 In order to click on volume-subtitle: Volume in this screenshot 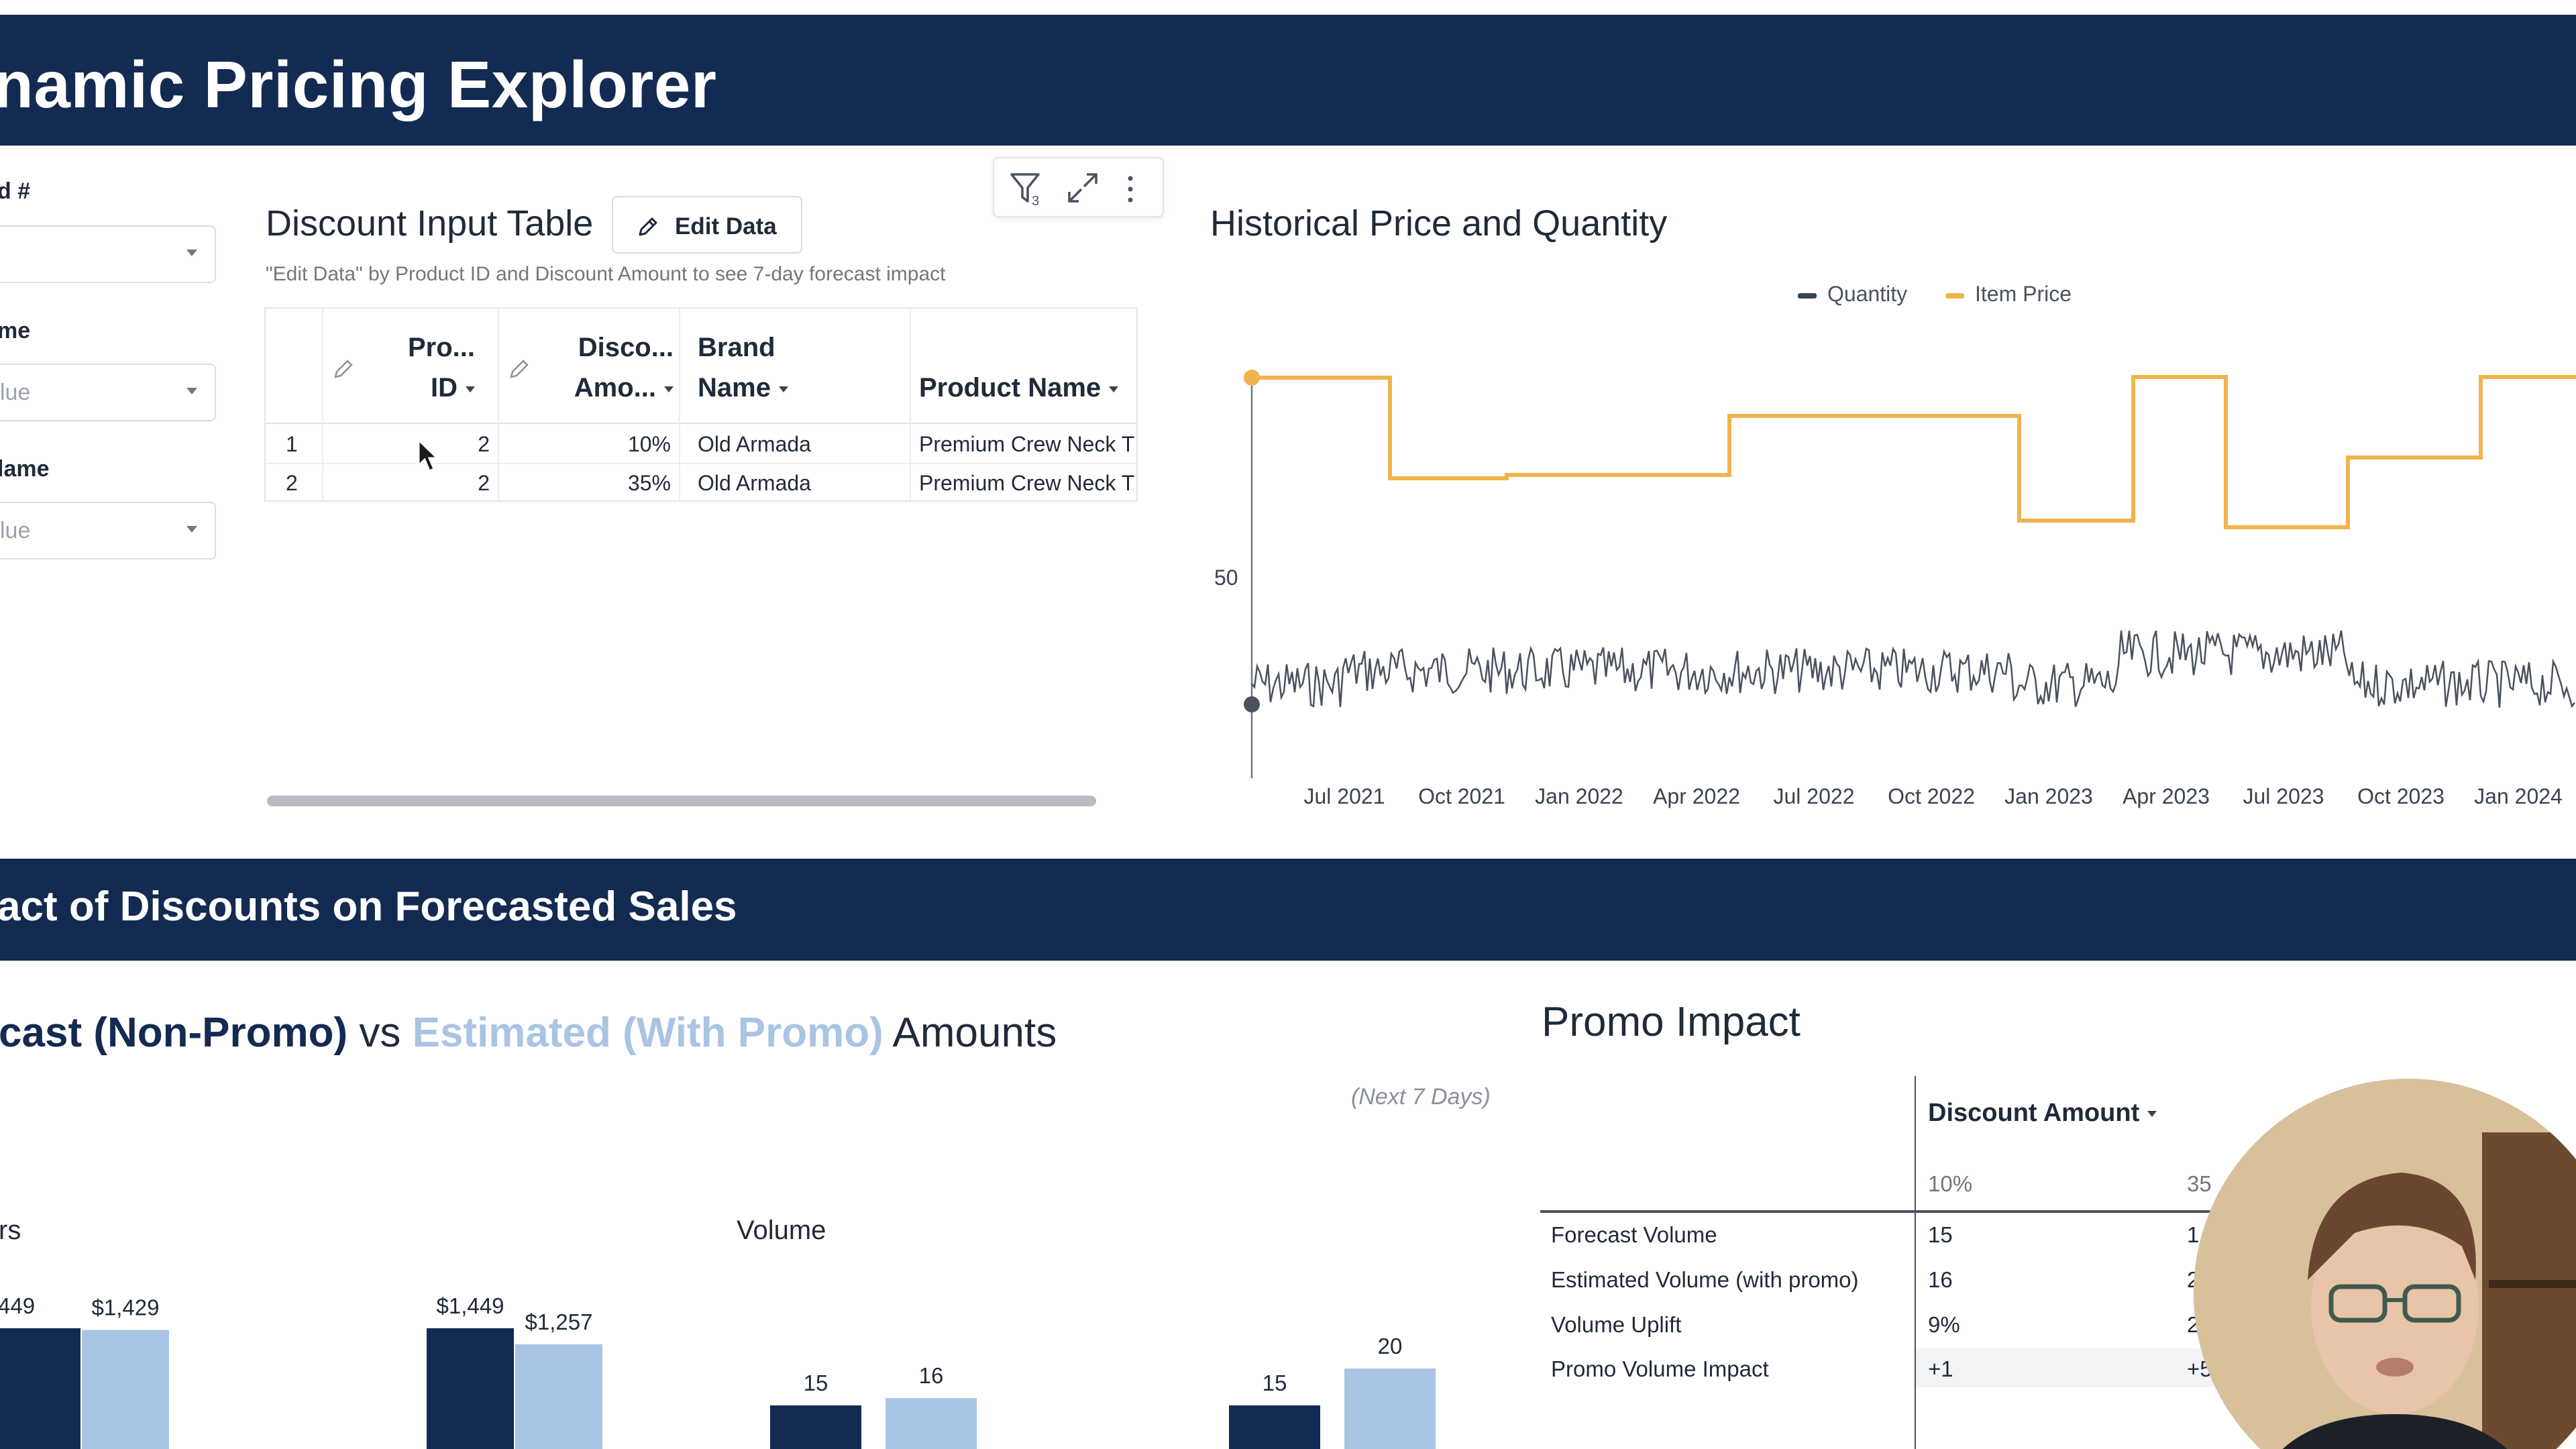, I will do `click(781, 1230)`.